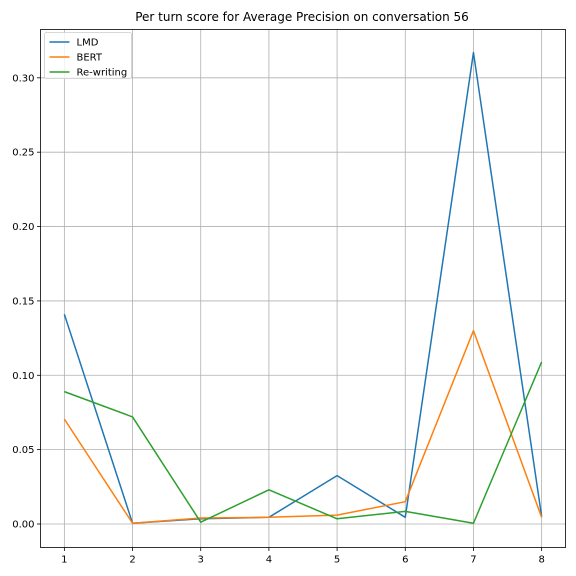 The height and width of the screenshot is (576, 576). Describe the element at coordinates (201, 560) in the screenshot. I see `x-tick-label: 3` at that location.